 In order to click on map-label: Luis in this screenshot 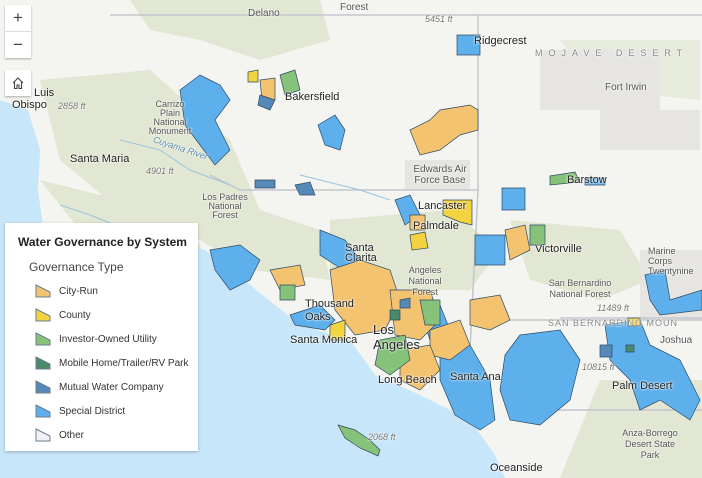, I will do `click(44, 93)`.